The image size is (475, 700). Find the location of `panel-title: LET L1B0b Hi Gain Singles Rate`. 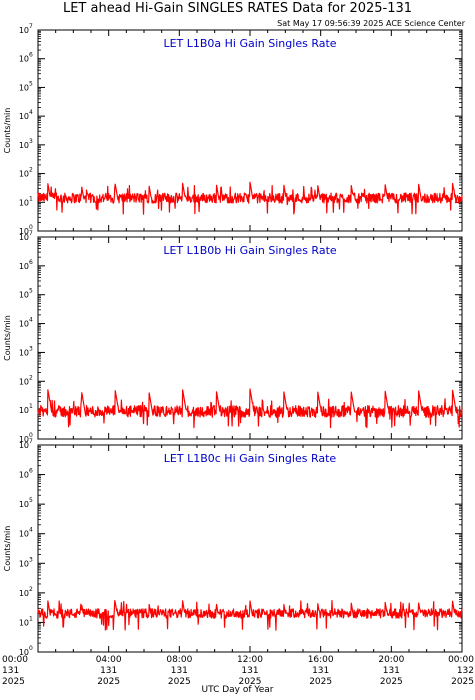

panel-title: LET L1B0b Hi Gain Singles Rate is located at coordinates (250, 250).